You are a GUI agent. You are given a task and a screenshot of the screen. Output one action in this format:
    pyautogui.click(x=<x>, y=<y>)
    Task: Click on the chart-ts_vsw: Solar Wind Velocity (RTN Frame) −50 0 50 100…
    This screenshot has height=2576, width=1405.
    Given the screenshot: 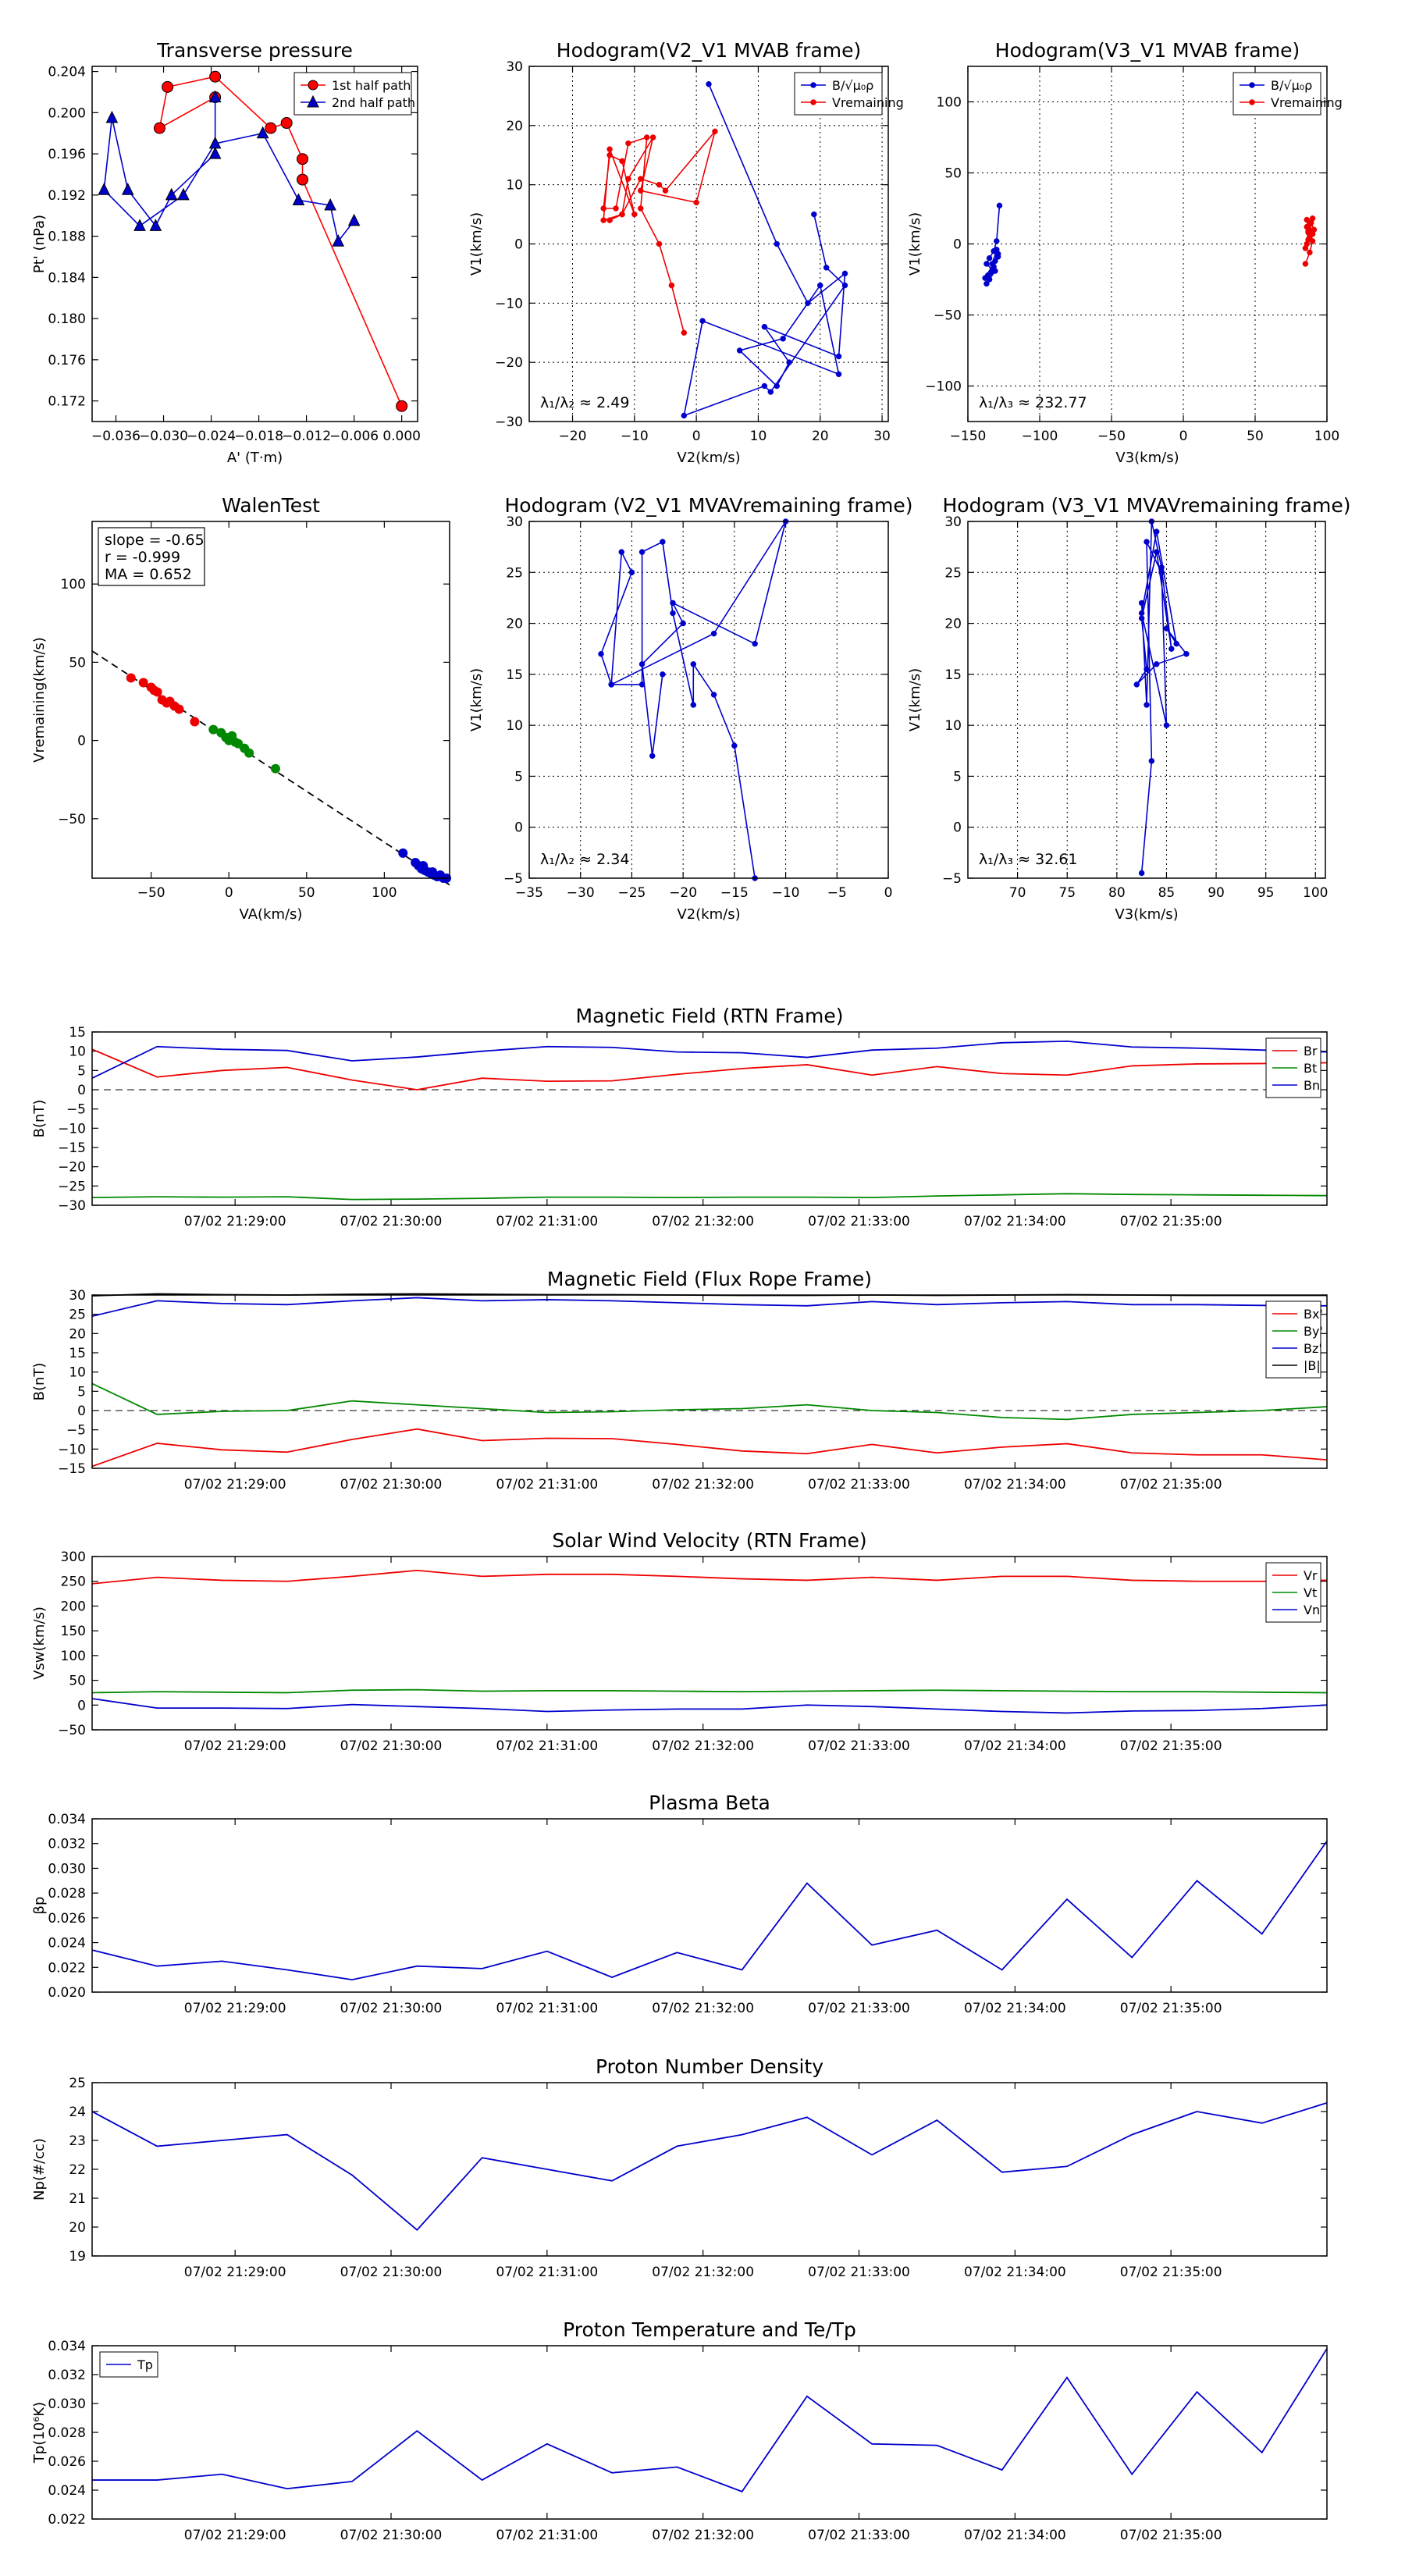 What is the action you would take?
    pyautogui.click(x=680, y=1641)
    